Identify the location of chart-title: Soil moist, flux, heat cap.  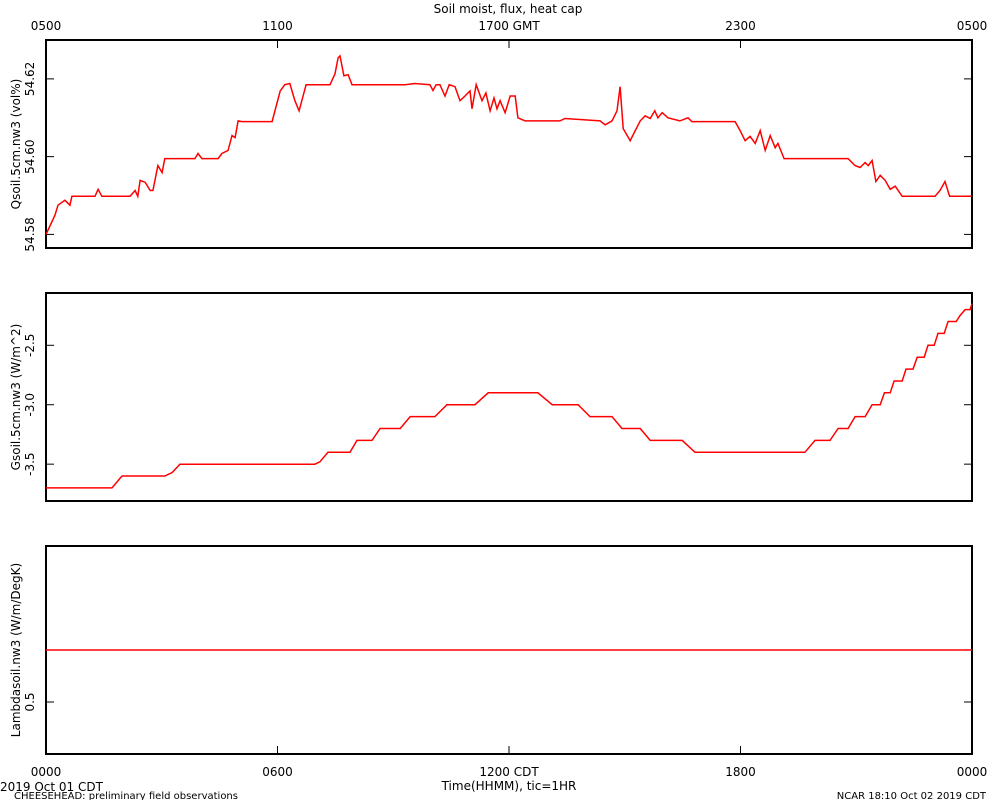
(508, 9).